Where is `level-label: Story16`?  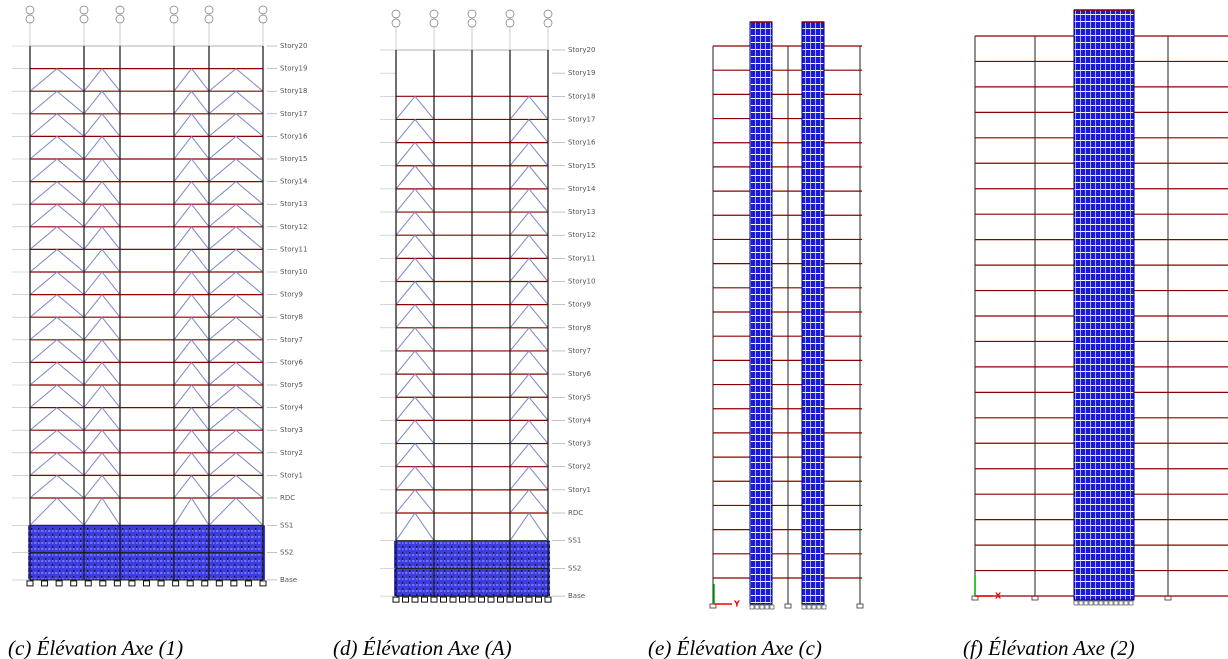
level-label: Story16 is located at coordinates (294, 136).